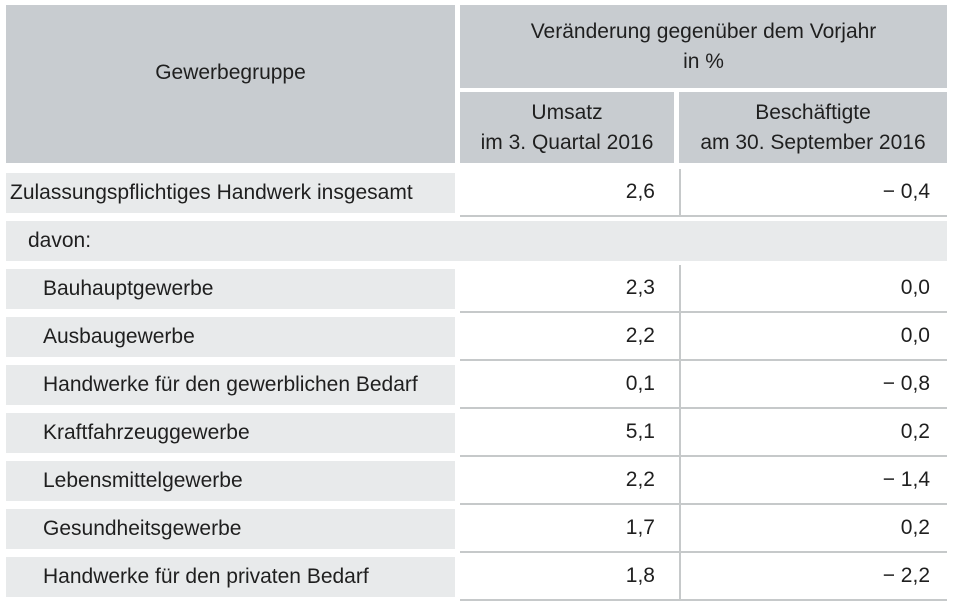  Describe the element at coordinates (703, 90) in the screenshot. I see `header-row-gap` at that location.